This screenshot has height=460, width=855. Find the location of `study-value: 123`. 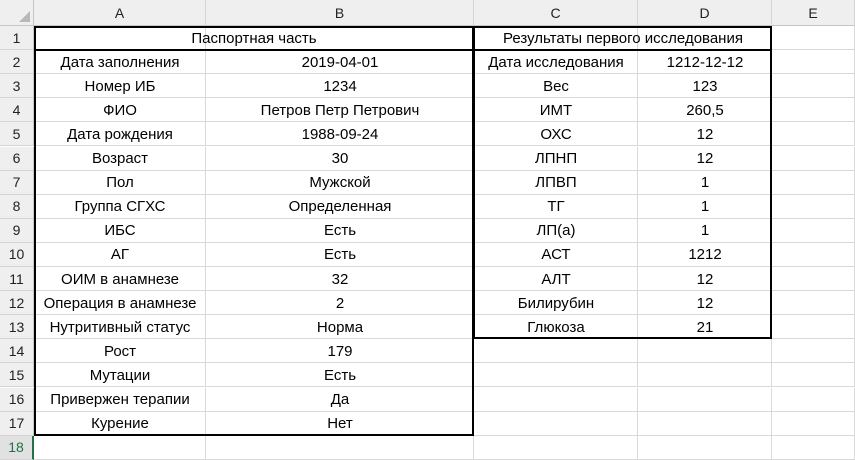

study-value: 123 is located at coordinates (705, 86).